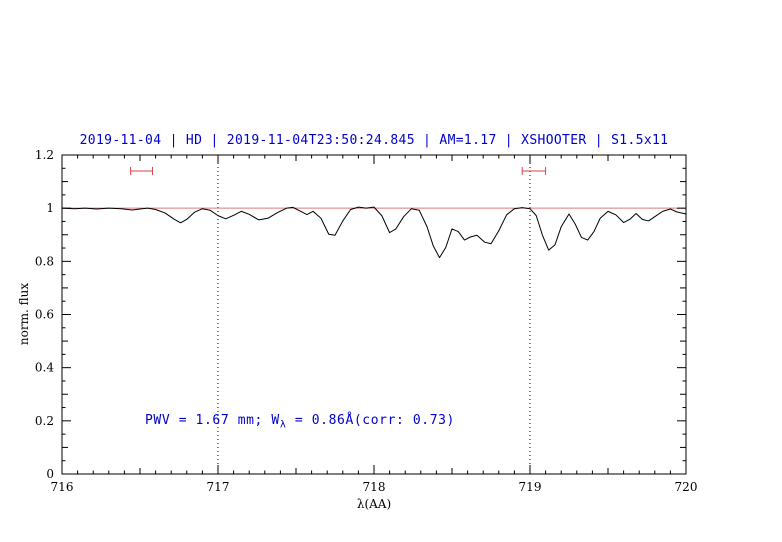 The height and width of the screenshot is (542, 782). Describe the element at coordinates (218, 487) in the screenshot. I see `x-tick-label: 717` at that location.